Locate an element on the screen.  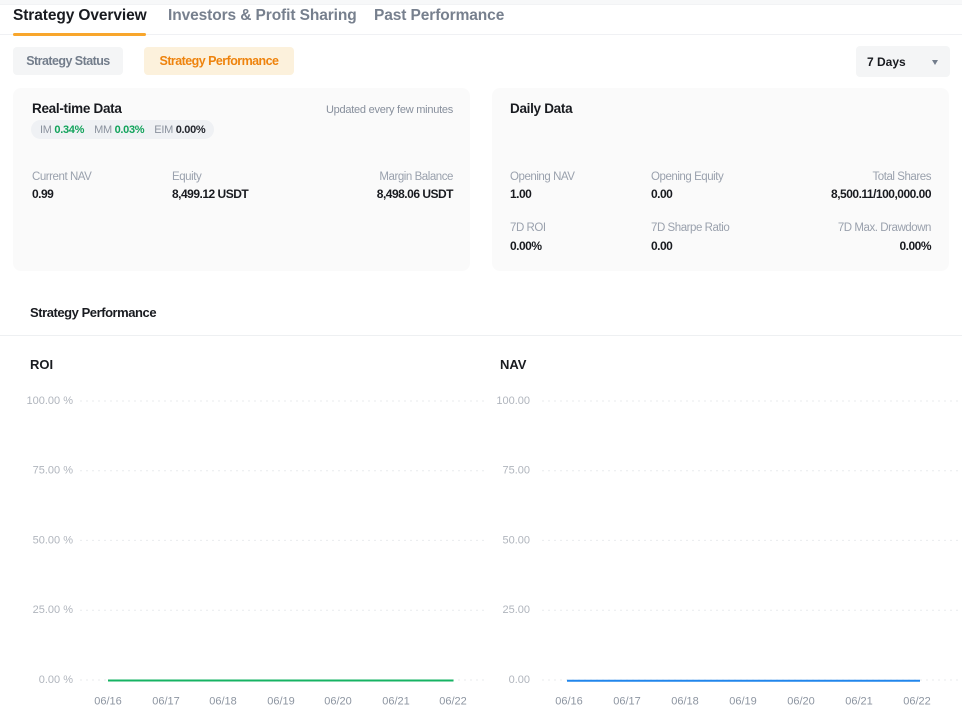
svg-text: 75.00 is located at coordinates (516, 471).